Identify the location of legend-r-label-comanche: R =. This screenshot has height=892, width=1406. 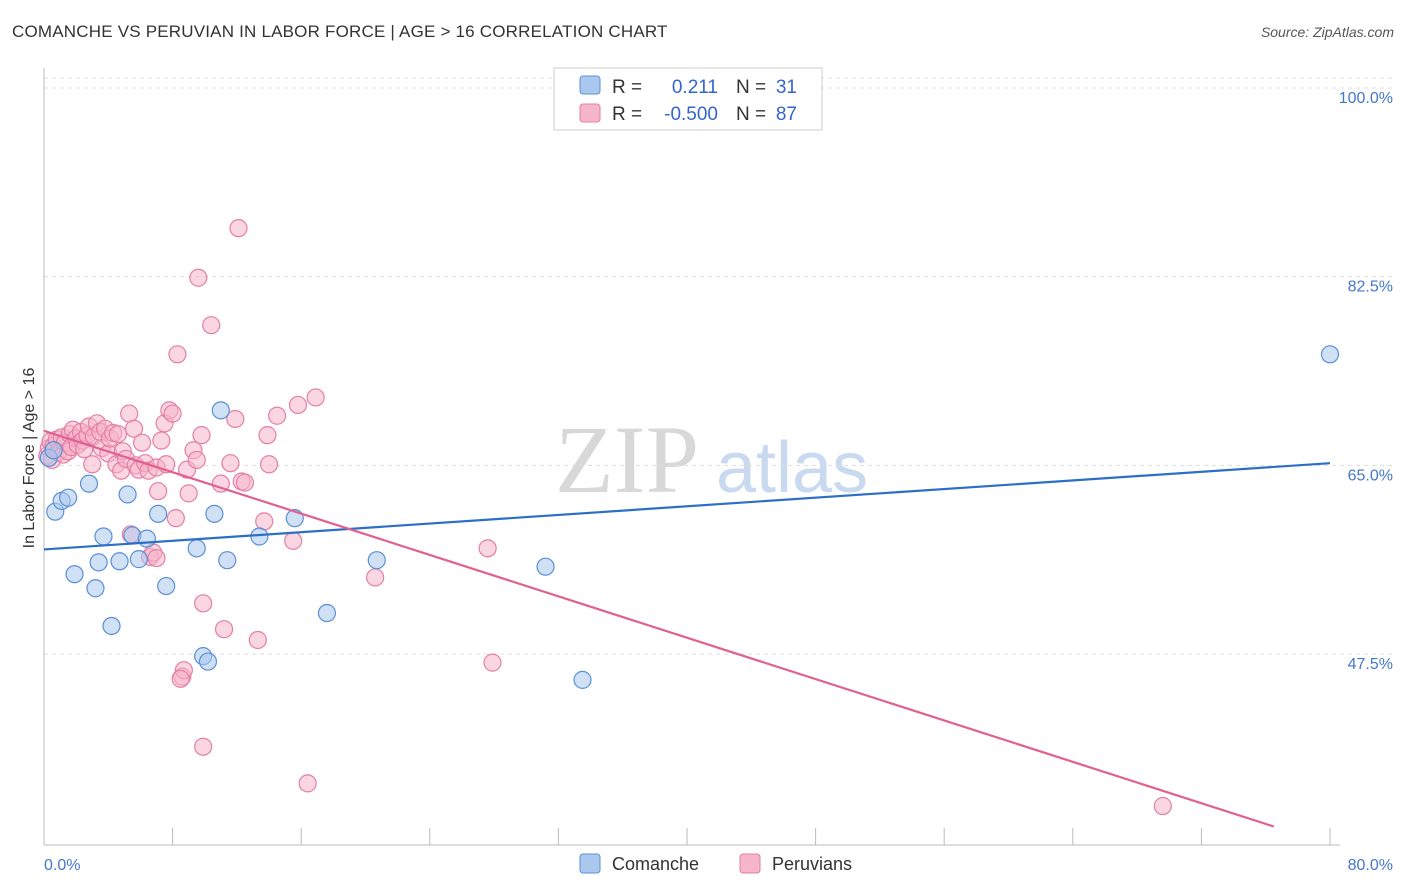
(627, 87).